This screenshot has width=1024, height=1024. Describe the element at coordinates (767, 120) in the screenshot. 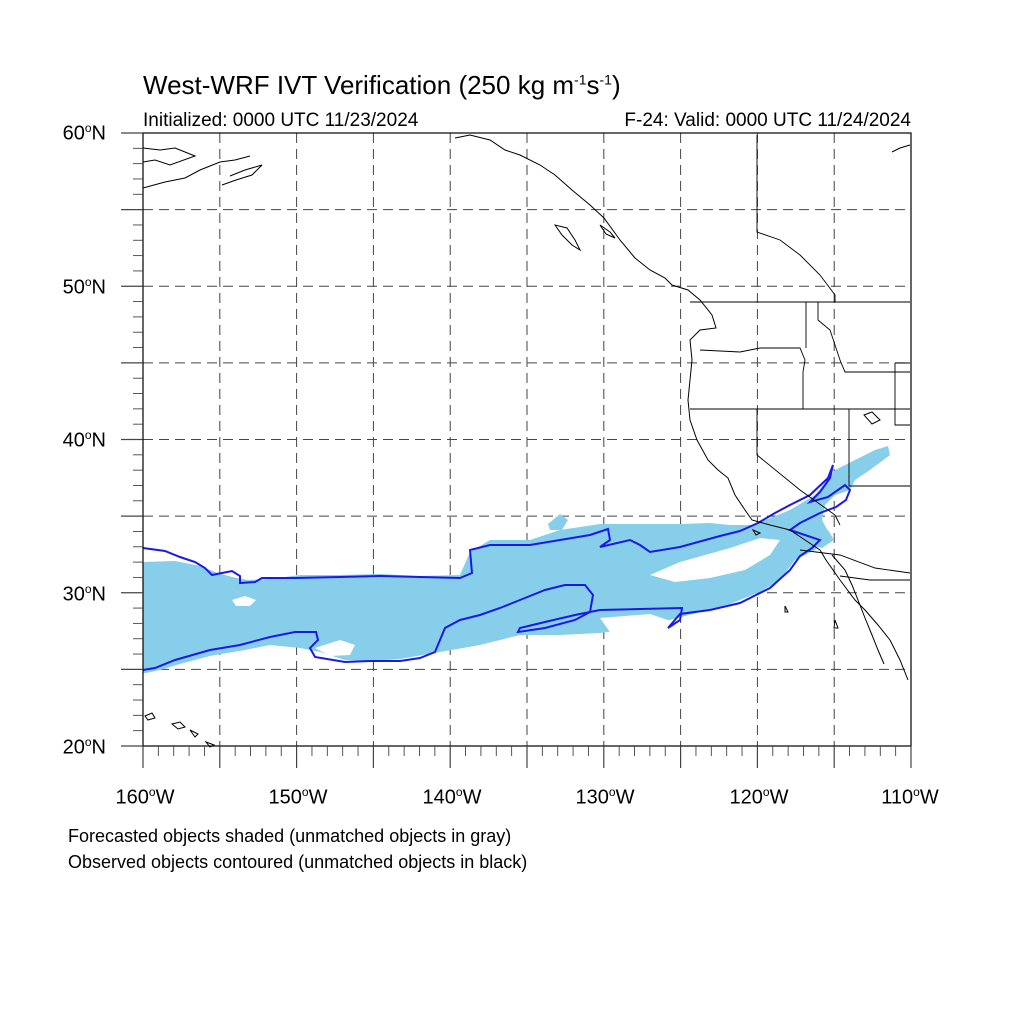

I see `valid-time-label: F-24: Valid: 0000 UTC 11/24/2024` at that location.